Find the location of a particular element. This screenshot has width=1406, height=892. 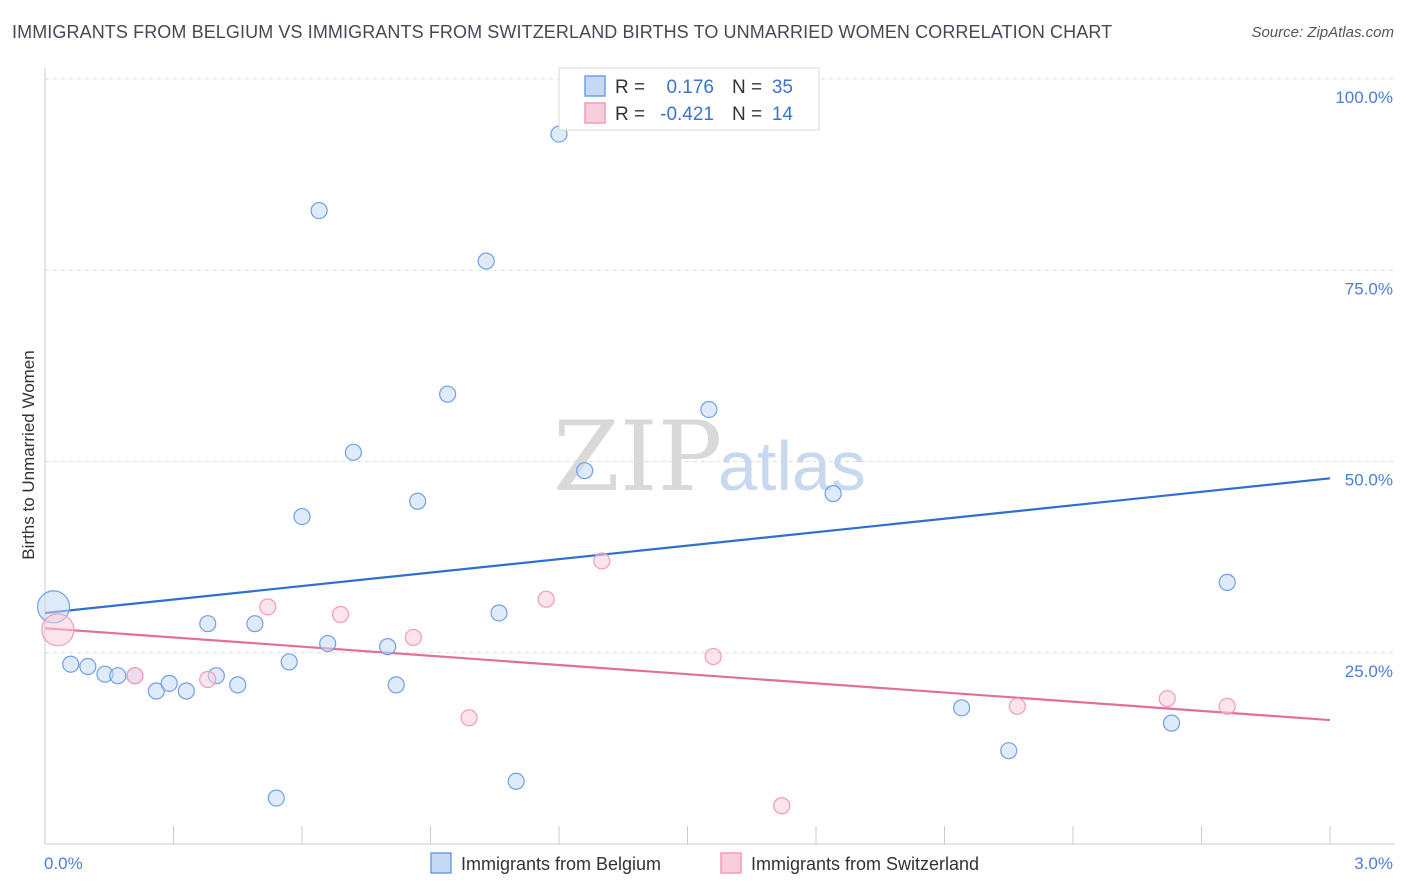

source-label: Source: ZipAtlas.com is located at coordinates (1322, 32).